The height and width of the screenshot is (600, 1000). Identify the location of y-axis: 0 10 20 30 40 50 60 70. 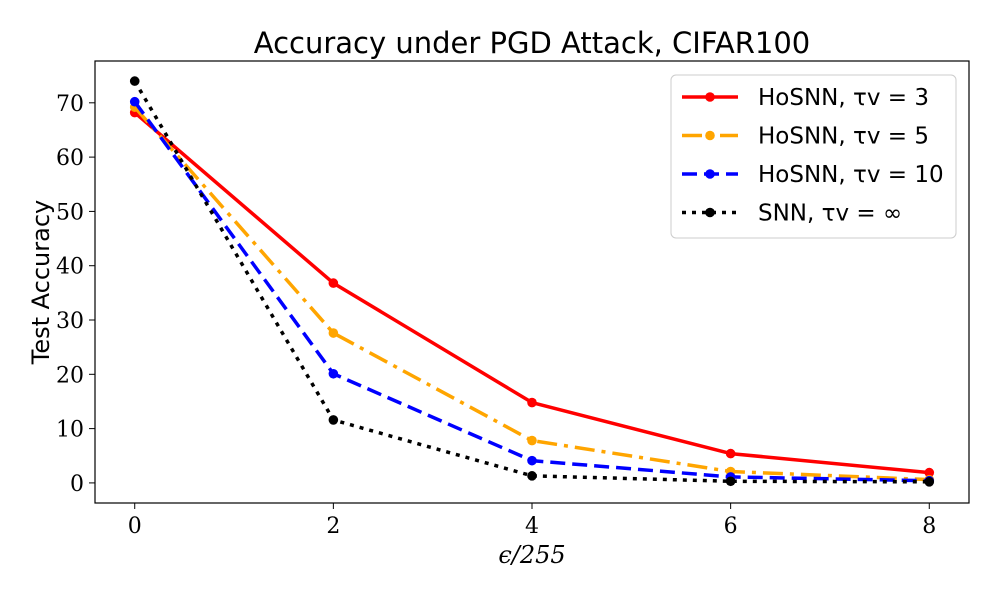
(75, 294).